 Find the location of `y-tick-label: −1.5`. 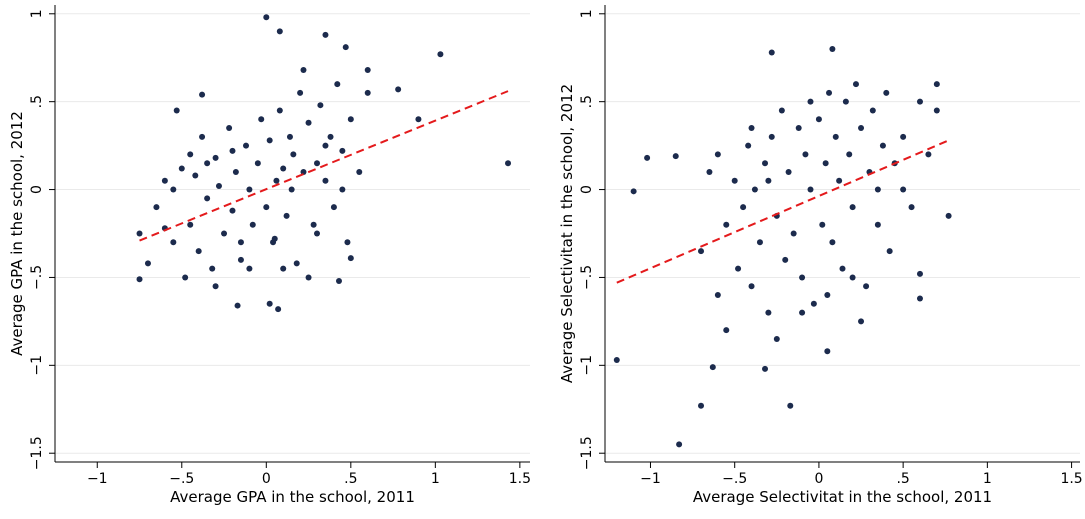

y-tick-label: −1.5 is located at coordinates (37, 453).